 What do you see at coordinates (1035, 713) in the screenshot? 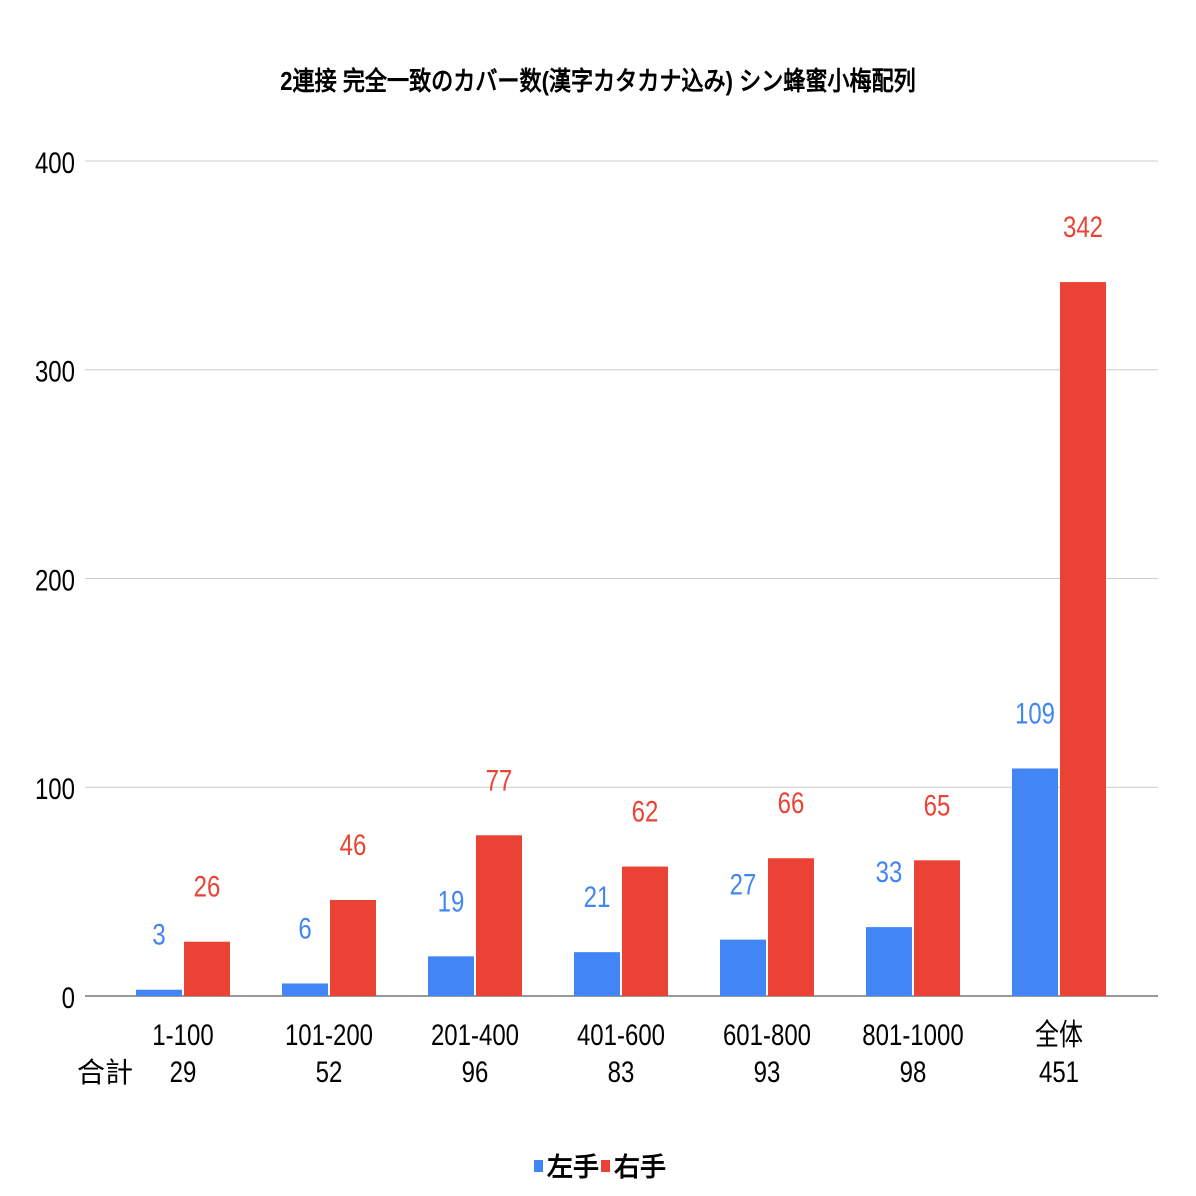
I see `data-label: 109` at bounding box center [1035, 713].